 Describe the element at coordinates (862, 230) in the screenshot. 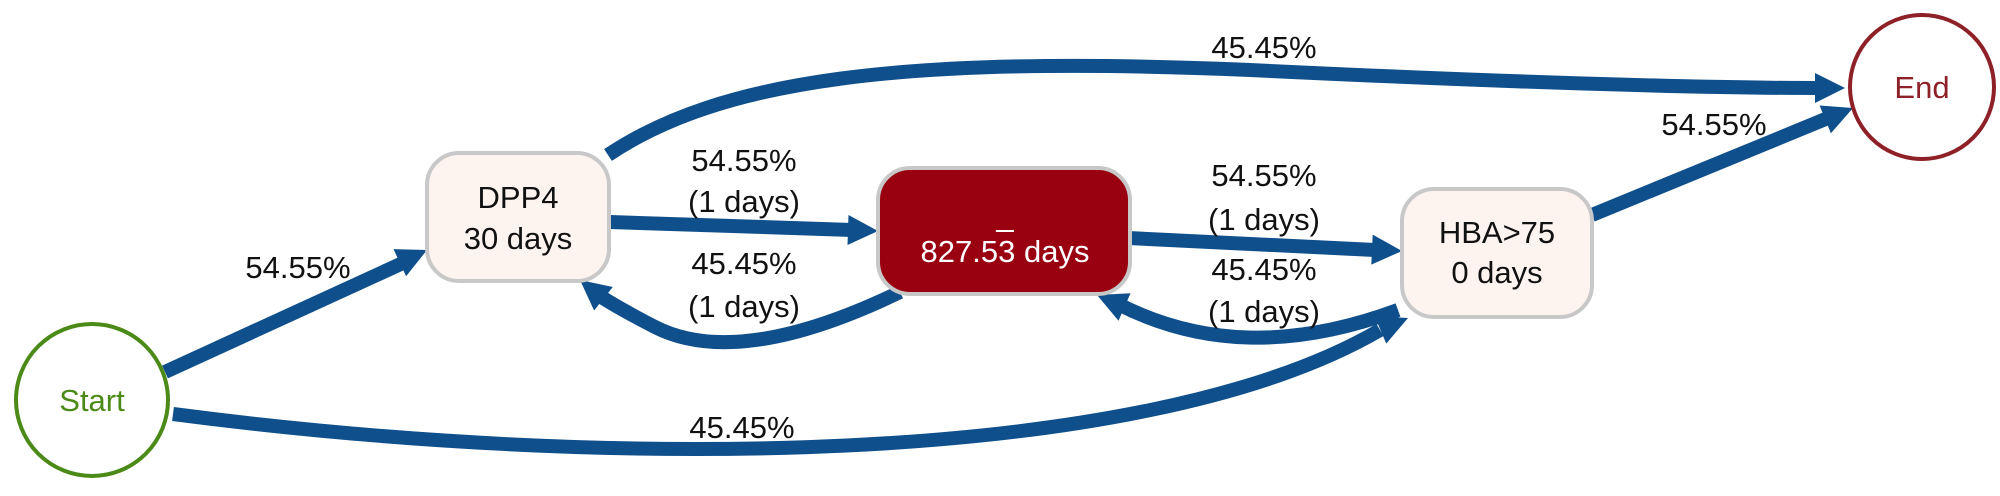

I see `arrowhead-dpp4-to-blank` at that location.